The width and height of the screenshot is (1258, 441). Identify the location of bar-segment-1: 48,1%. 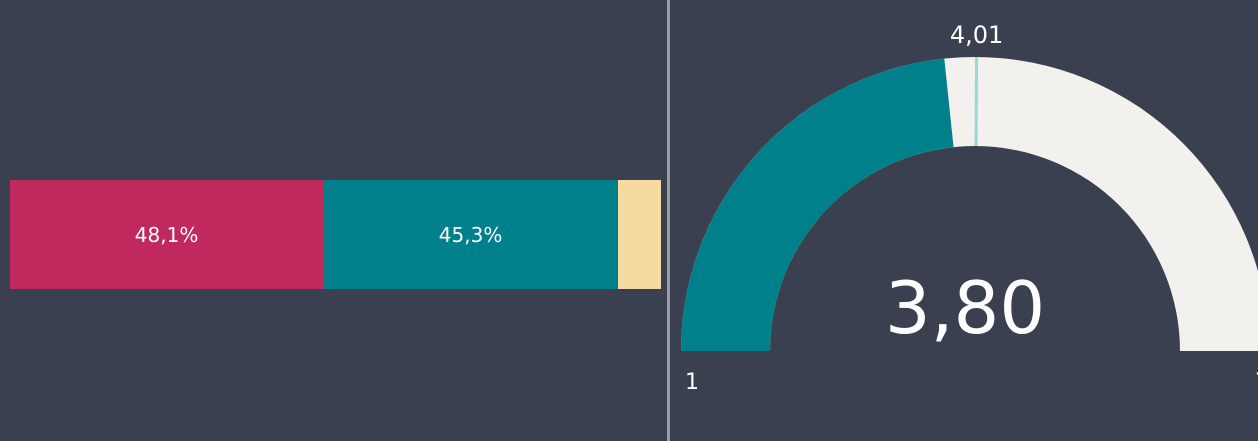
(167, 234).